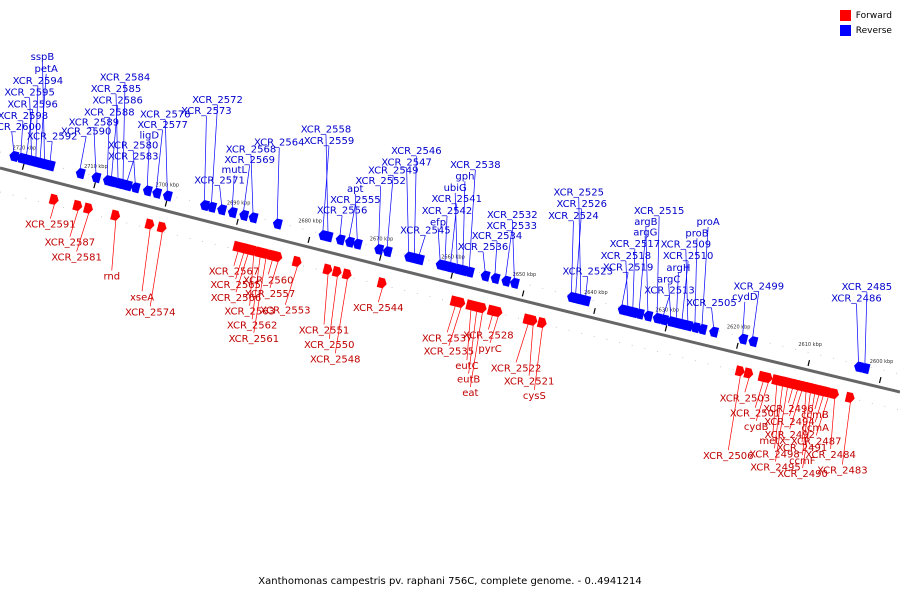 This screenshot has height=600, width=900. What do you see at coordinates (587, 272) in the screenshot?
I see `reverse-gene-label: XCR_2523` at bounding box center [587, 272].